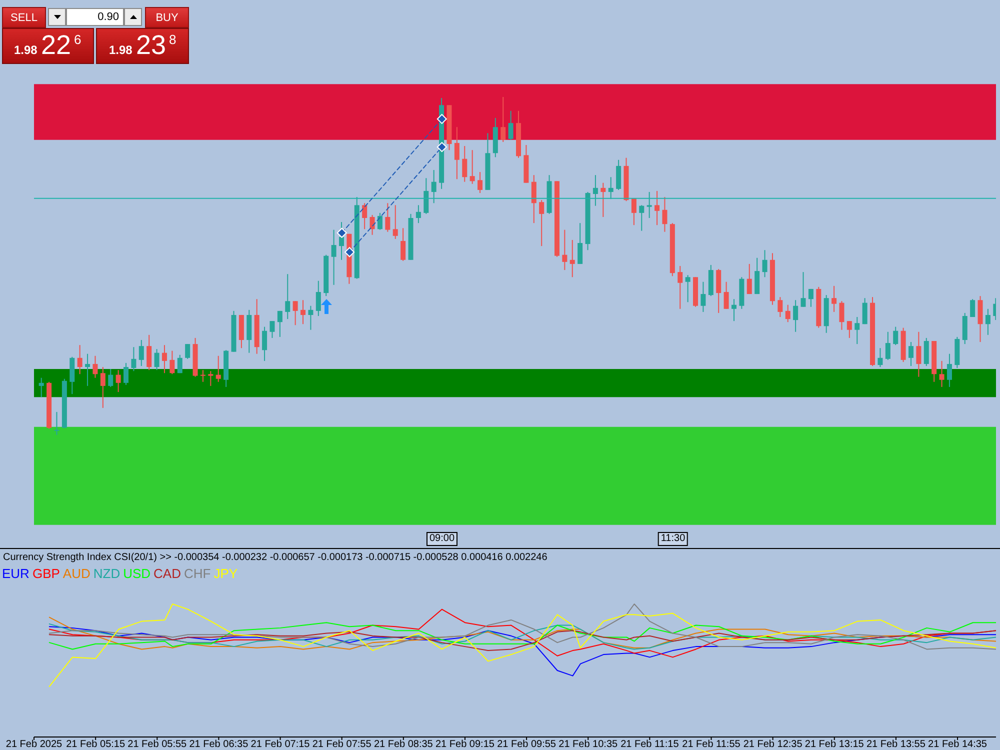 This screenshot has height=750, width=1000. I want to click on text: EUR, so click(16, 573).